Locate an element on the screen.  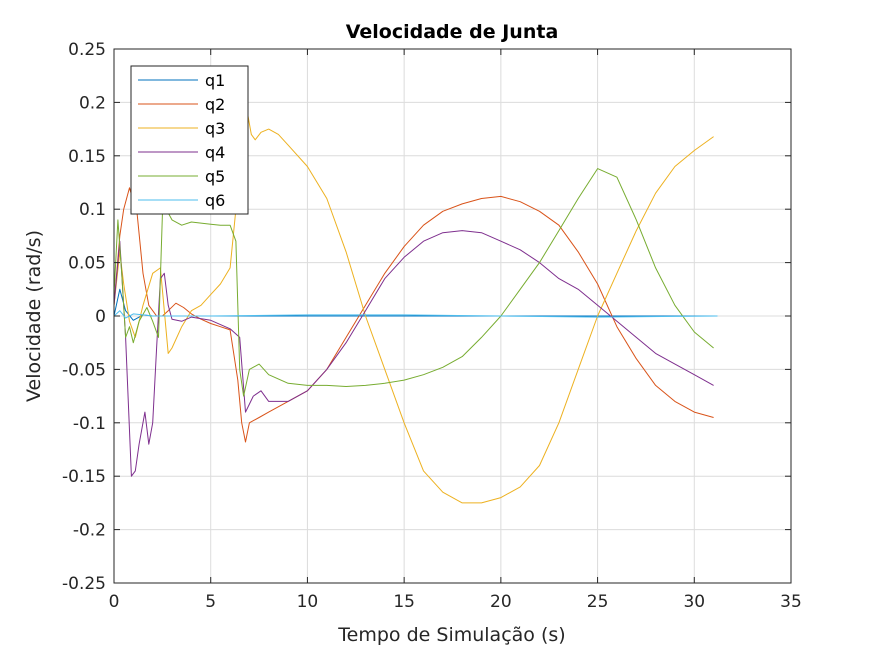
series-line-q6 is located at coordinates (415, 314).